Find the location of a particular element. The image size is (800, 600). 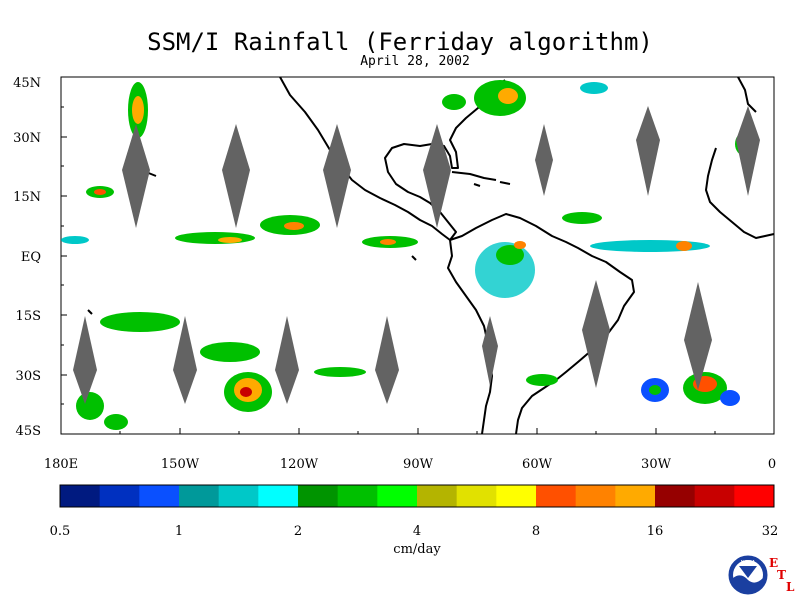

colorbar-tick-label: 16 is located at coordinates (655, 531).